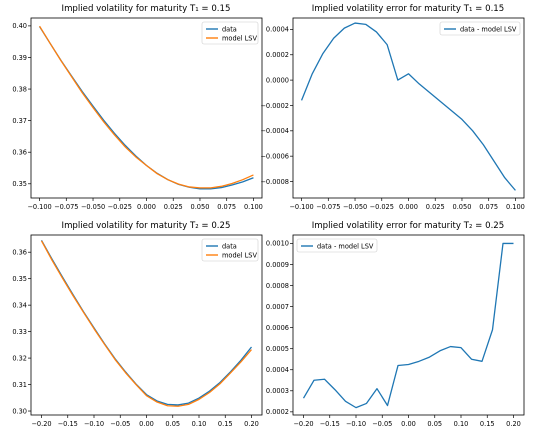 This screenshot has height=427, width=550. Describe the element at coordinates (277, 286) in the screenshot. I see `y-tick-label: 0.0008` at that location.